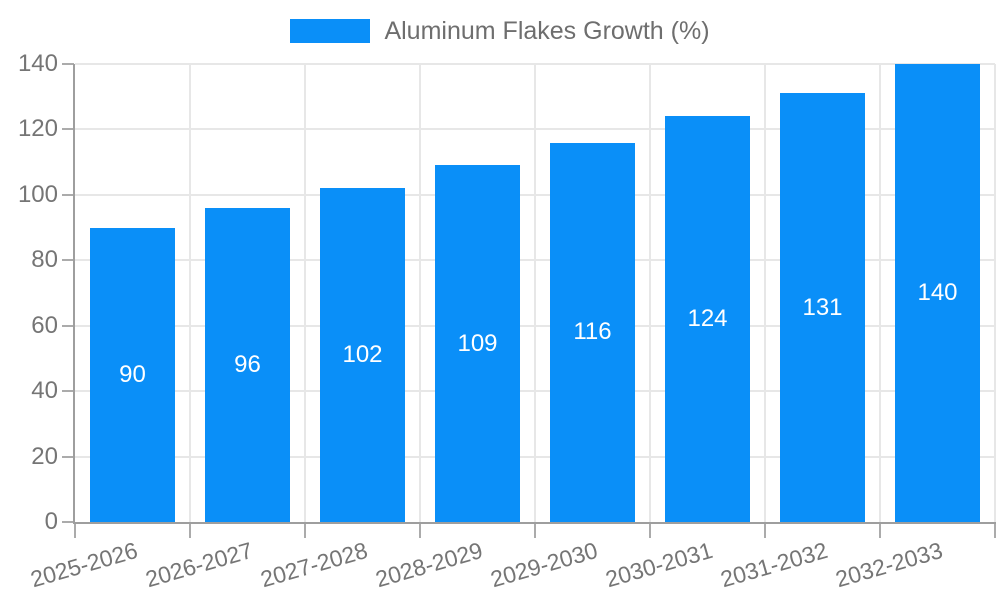 The width and height of the screenshot is (1000, 600). I want to click on y-tick-label: 20, so click(44, 456).